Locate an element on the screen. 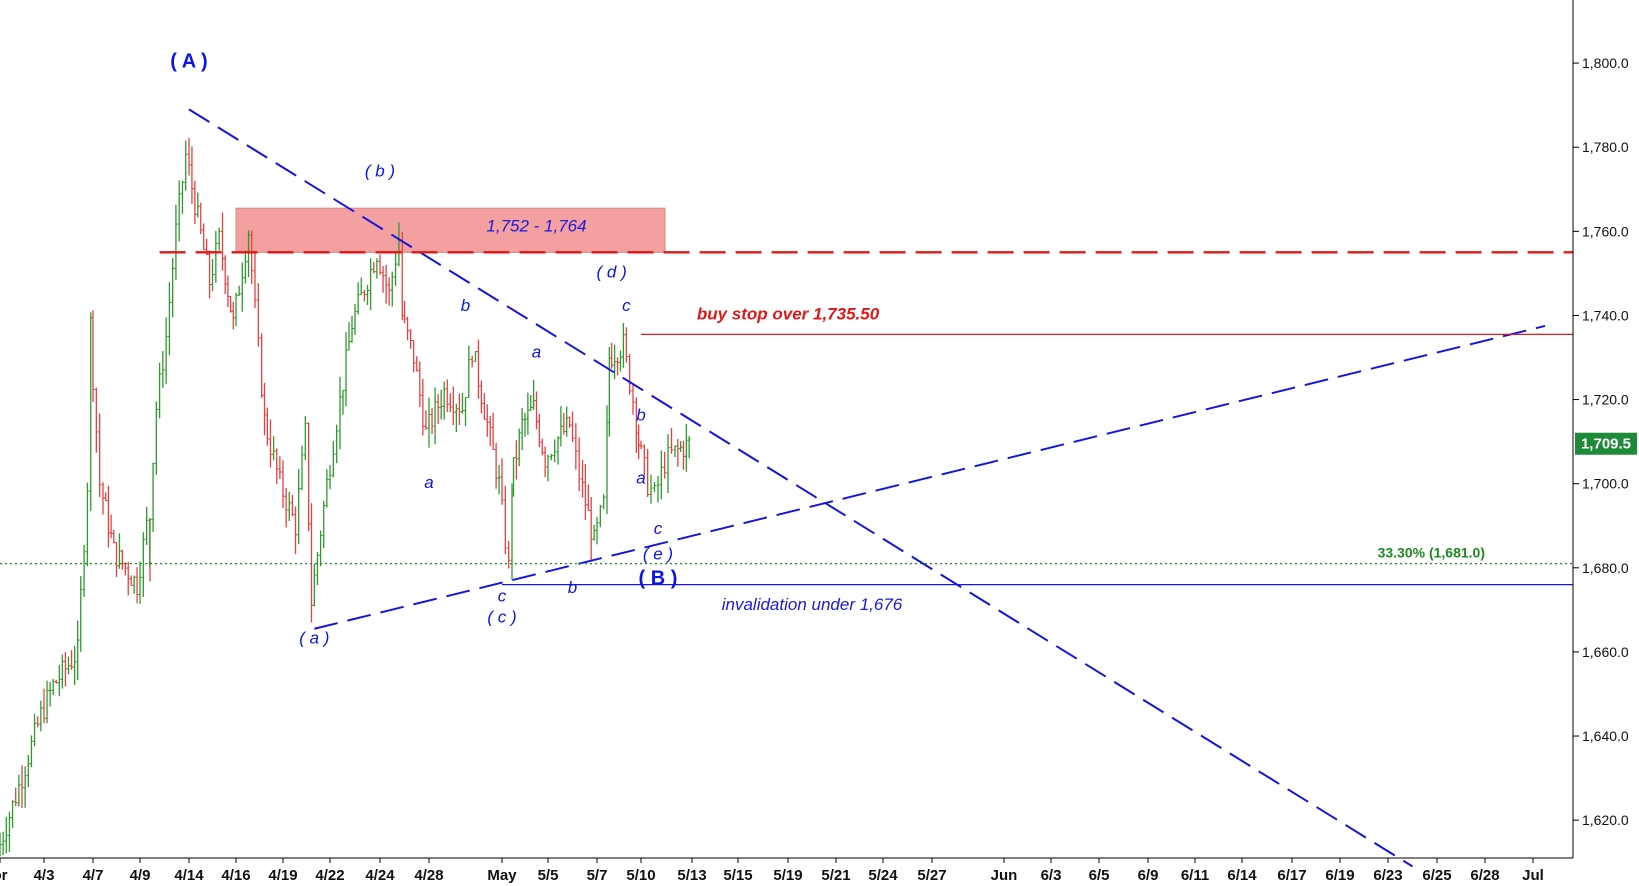 The width and height of the screenshot is (1639, 886). chart-note: invalidation under 1,676 is located at coordinates (812, 604).